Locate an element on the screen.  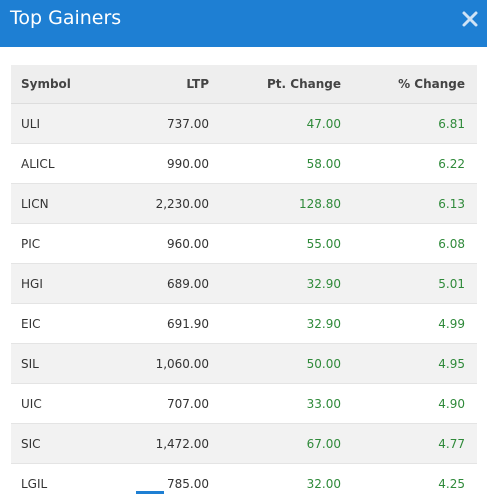
pct-change-cell: 6.22 is located at coordinates (451, 163).